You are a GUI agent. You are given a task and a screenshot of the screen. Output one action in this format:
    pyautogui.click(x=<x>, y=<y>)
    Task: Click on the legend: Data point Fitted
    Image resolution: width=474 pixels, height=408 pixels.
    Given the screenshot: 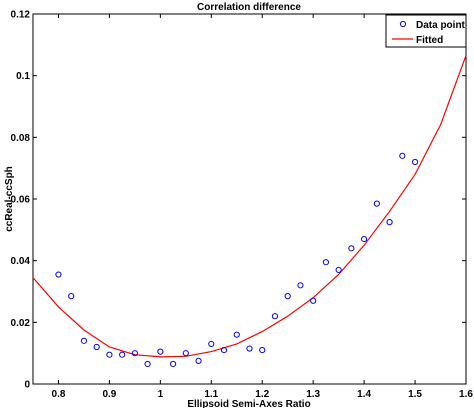 What is the action you would take?
    pyautogui.click(x=426, y=31)
    